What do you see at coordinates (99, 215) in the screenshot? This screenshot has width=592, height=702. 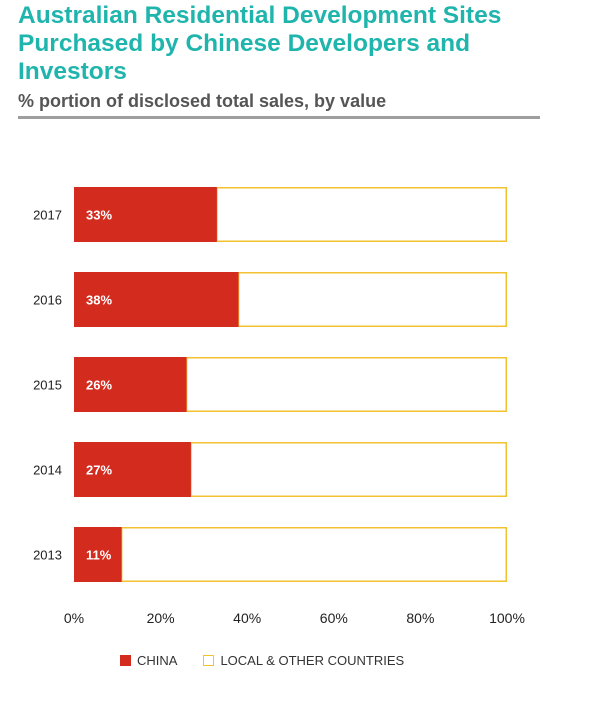 I see `data-label-2017: 33%` at bounding box center [99, 215].